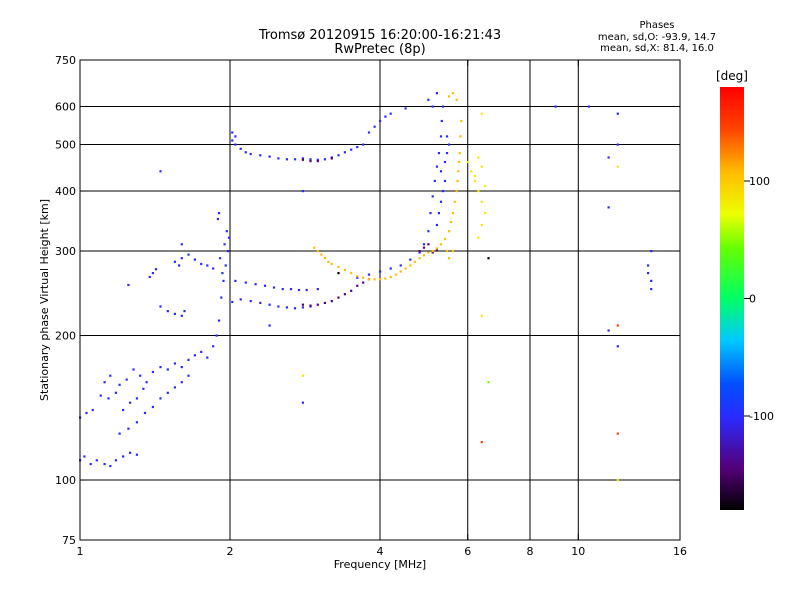 Image resolution: width=800 pixels, height=600 pixels. Describe the element at coordinates (65, 336) in the screenshot. I see `y-tick-label: 200` at that location.